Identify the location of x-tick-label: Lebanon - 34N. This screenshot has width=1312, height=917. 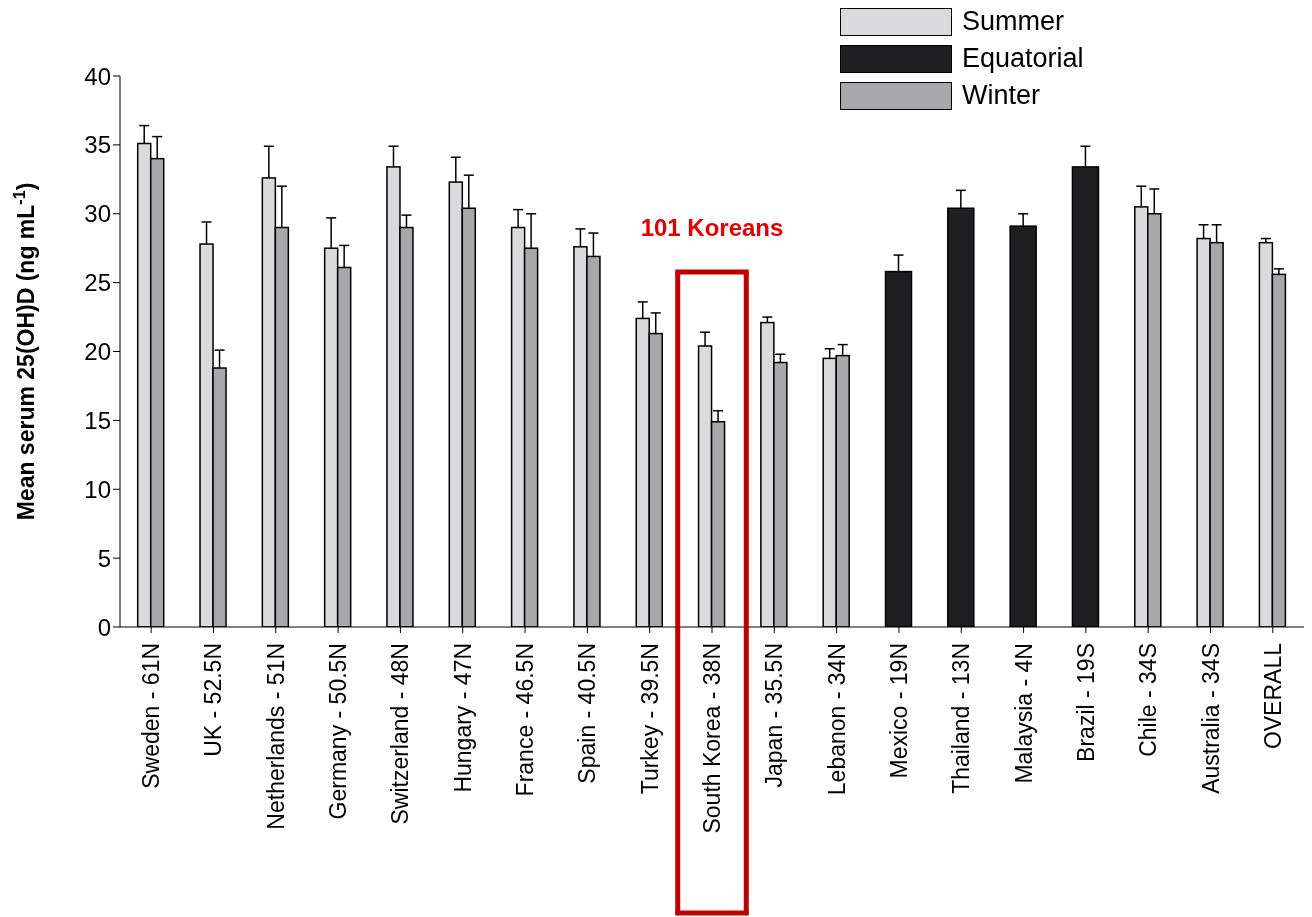
(836, 719).